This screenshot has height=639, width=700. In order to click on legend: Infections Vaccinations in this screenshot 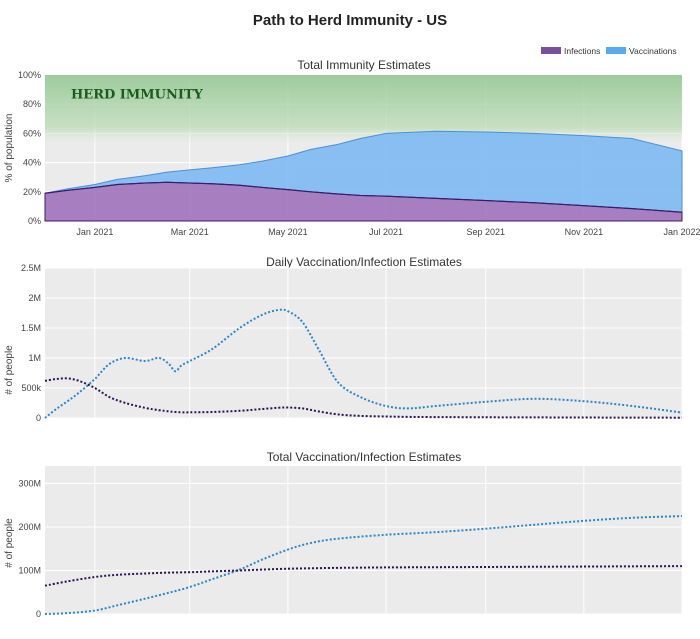, I will do `click(609, 51)`.